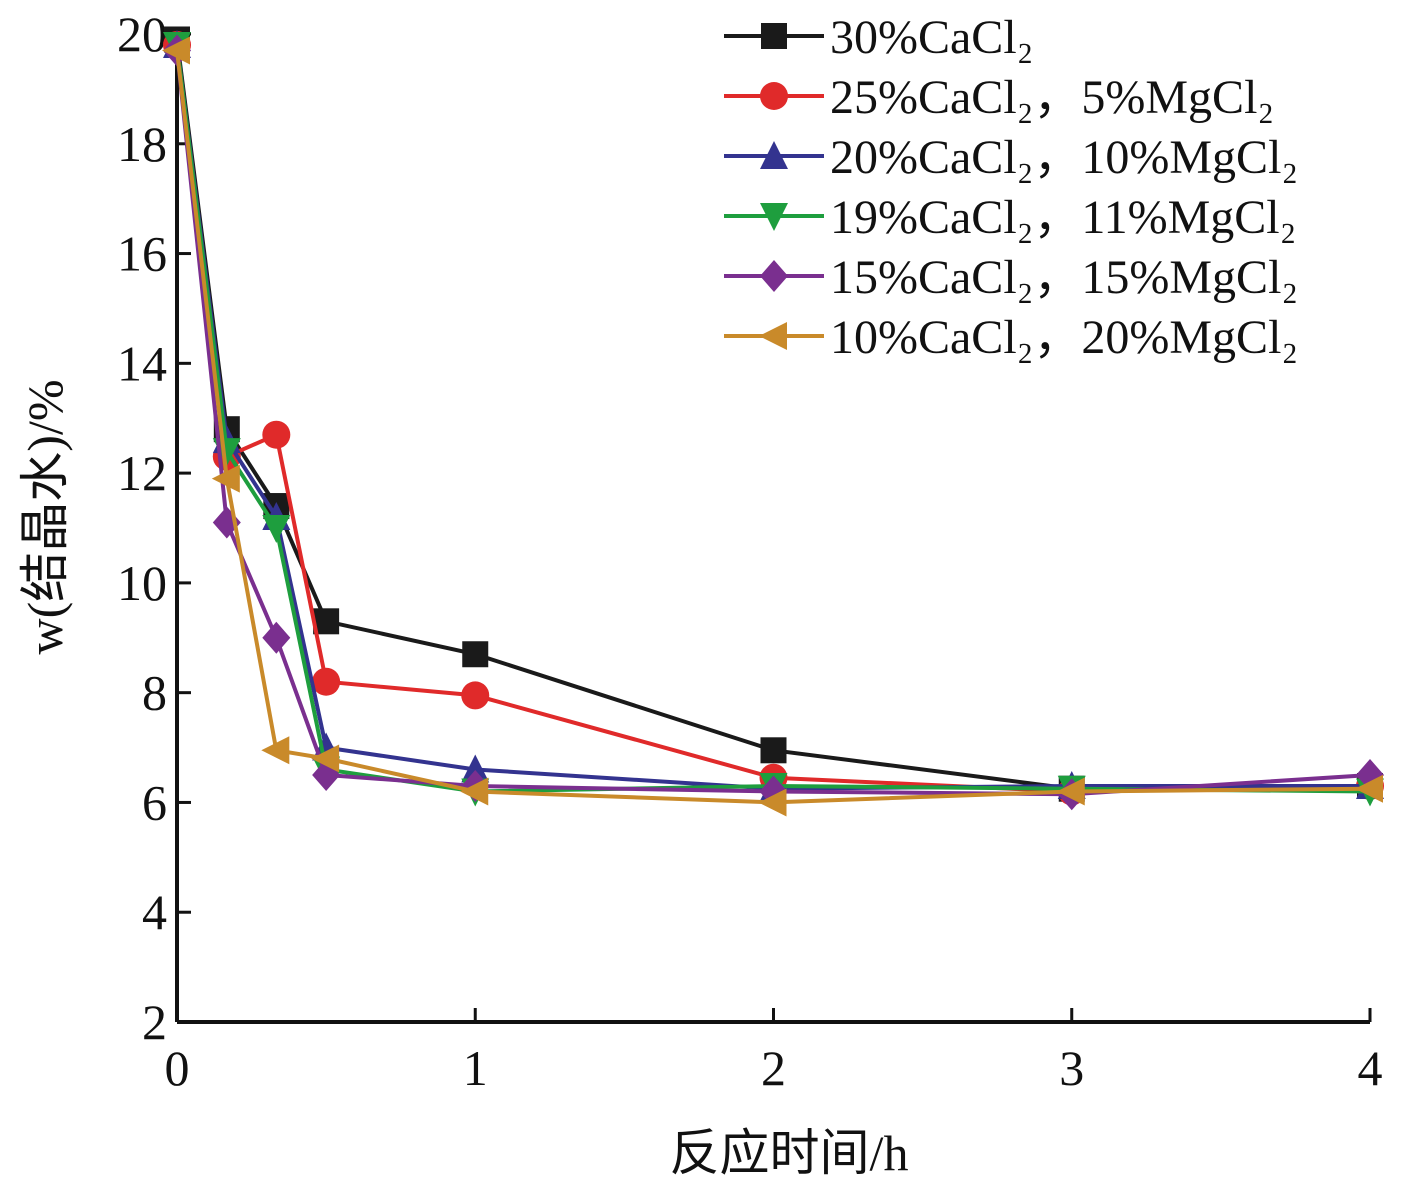  I want to click on x-tick-label: 1, so click(475, 1068).